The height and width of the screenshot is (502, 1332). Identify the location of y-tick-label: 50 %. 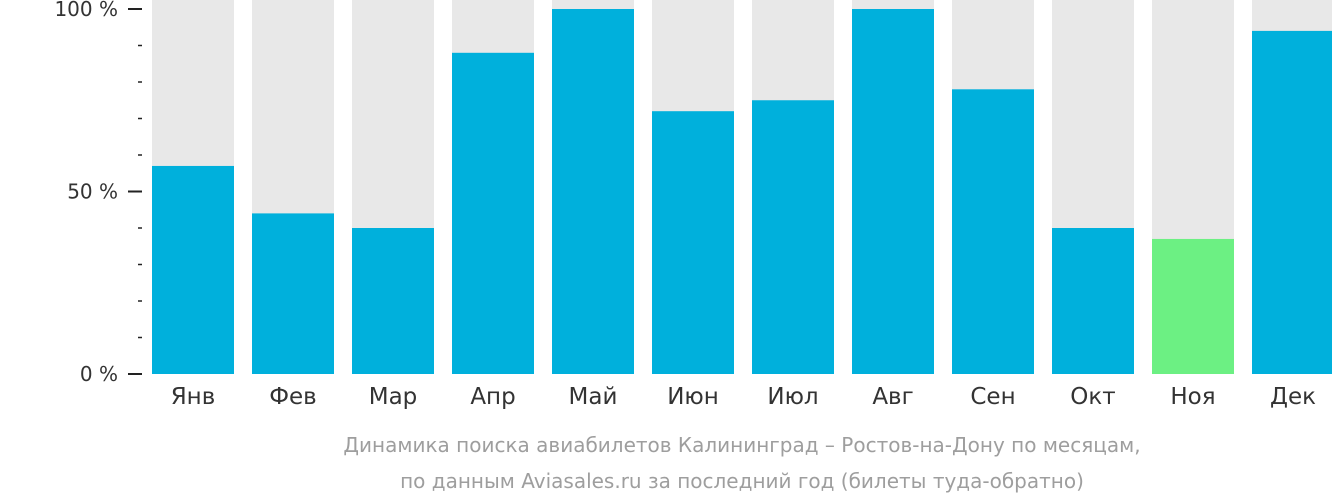
(92, 192).